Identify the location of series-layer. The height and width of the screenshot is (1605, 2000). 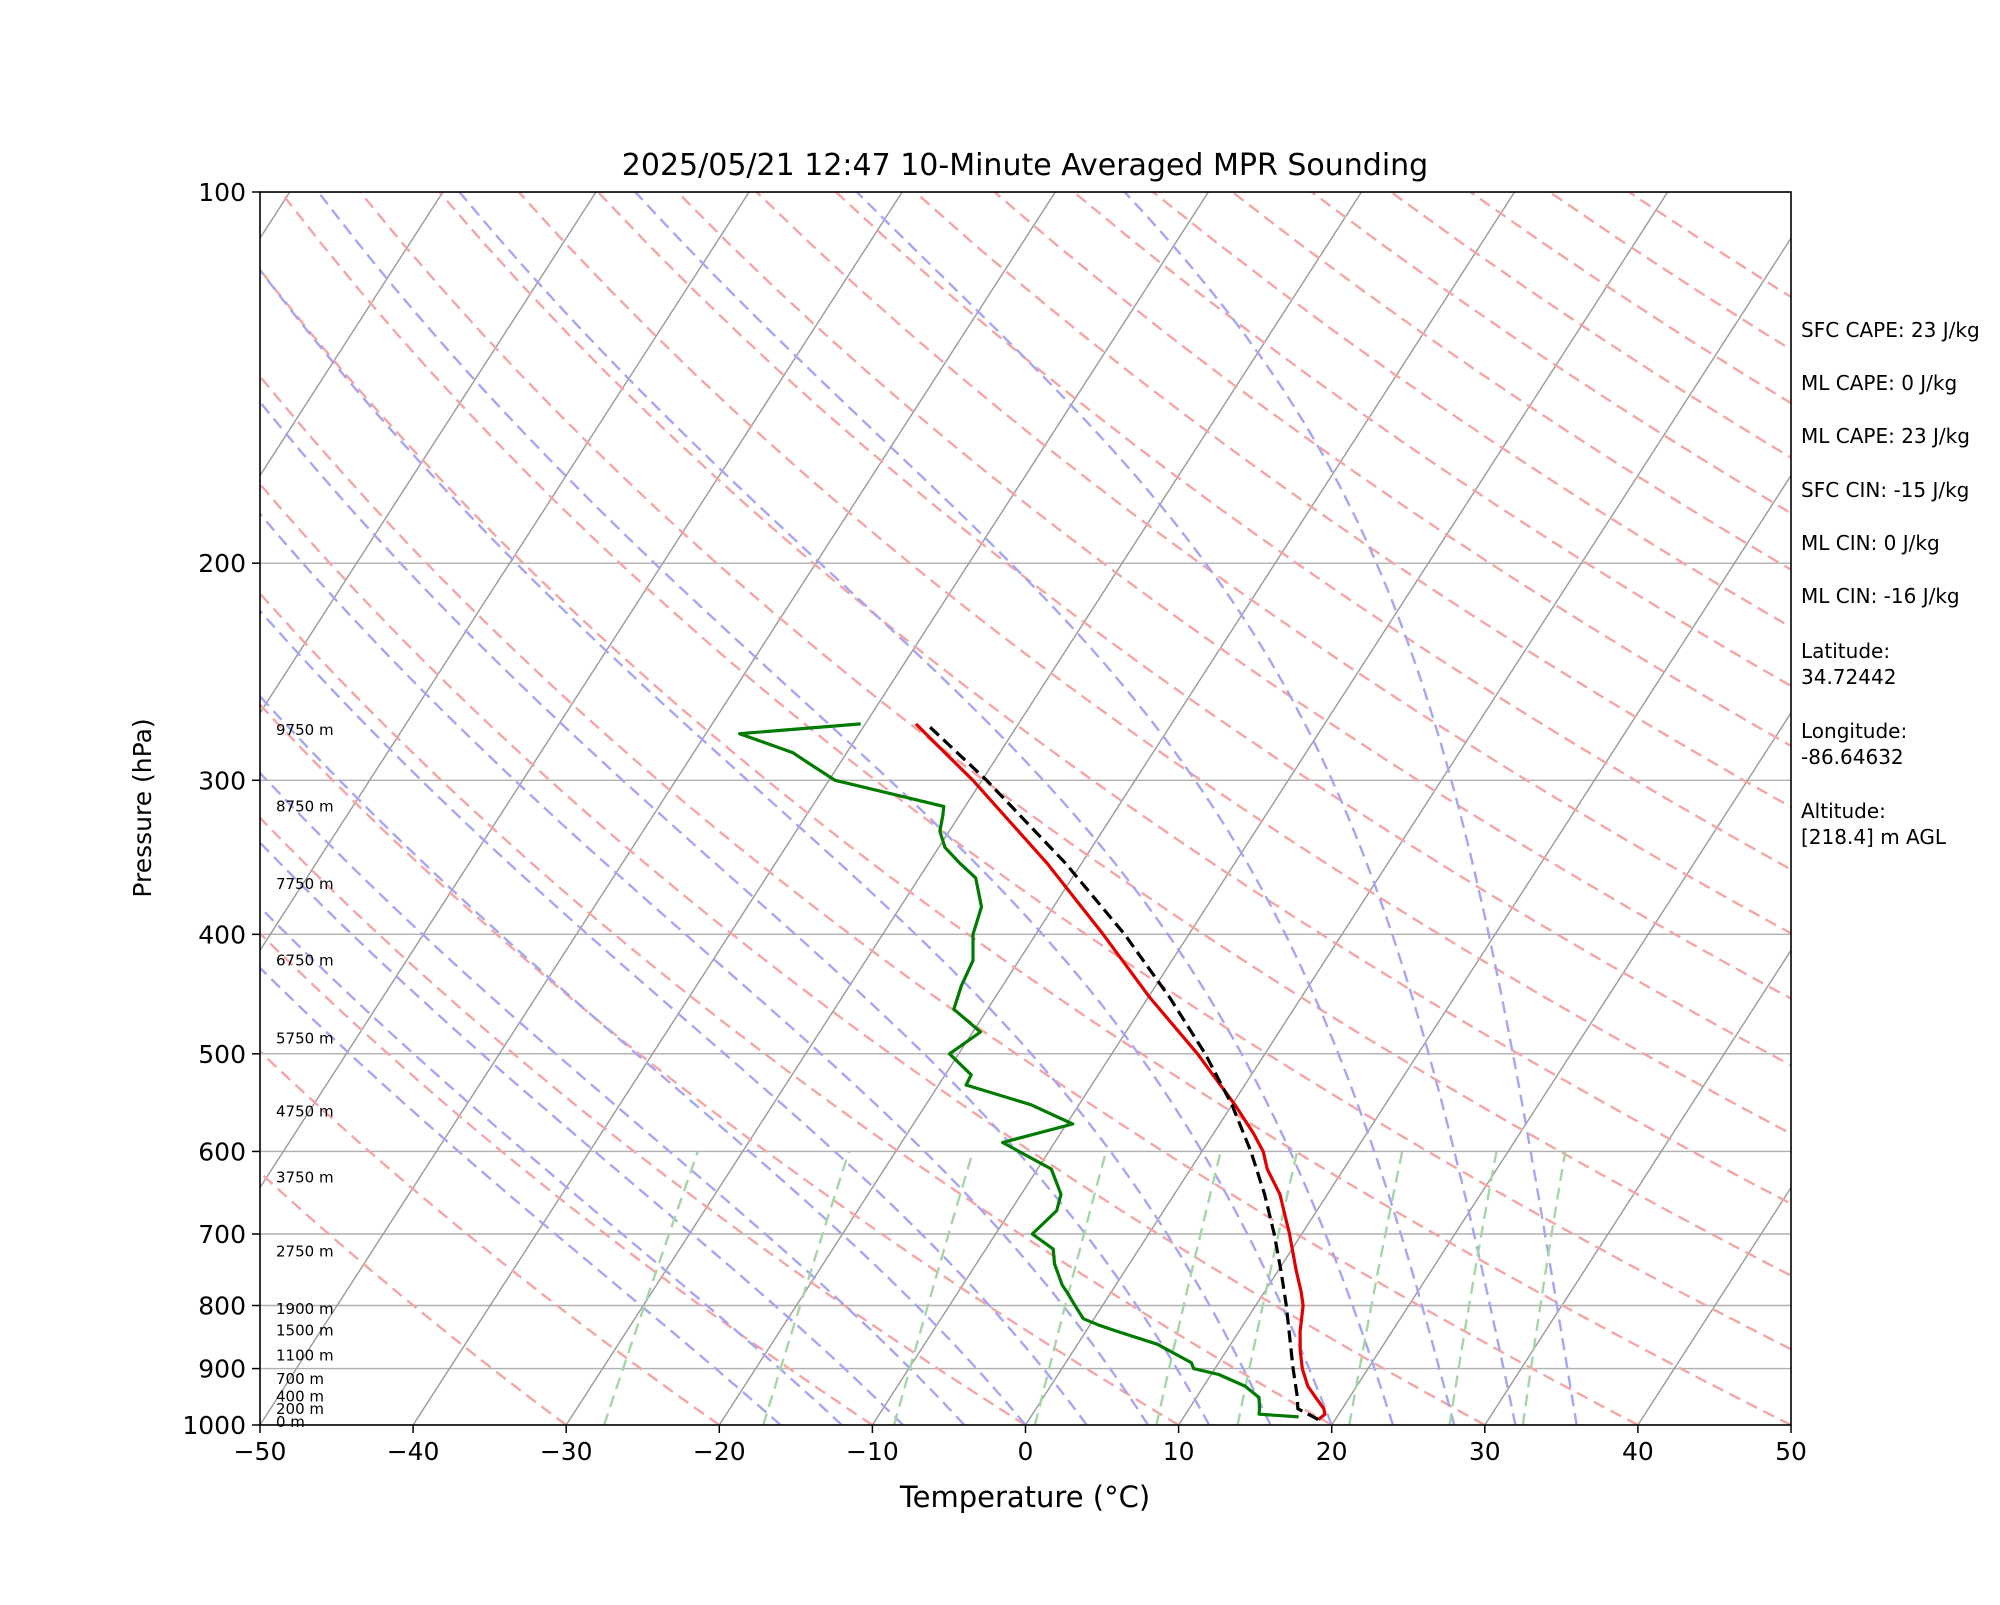
(1032, 1072).